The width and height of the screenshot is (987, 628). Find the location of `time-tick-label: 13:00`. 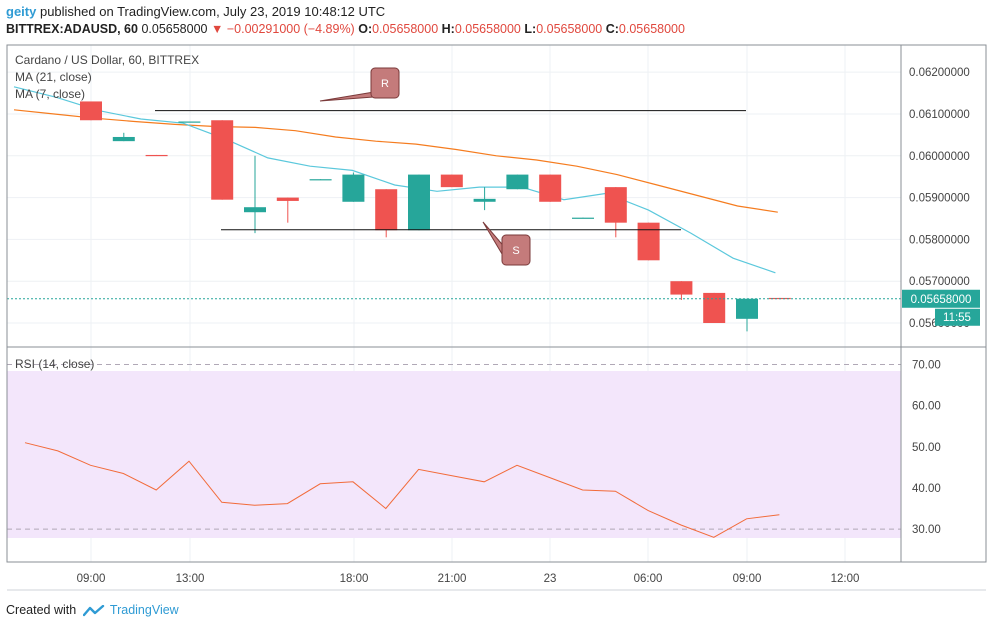

time-tick-label: 13:00 is located at coordinates (190, 579).